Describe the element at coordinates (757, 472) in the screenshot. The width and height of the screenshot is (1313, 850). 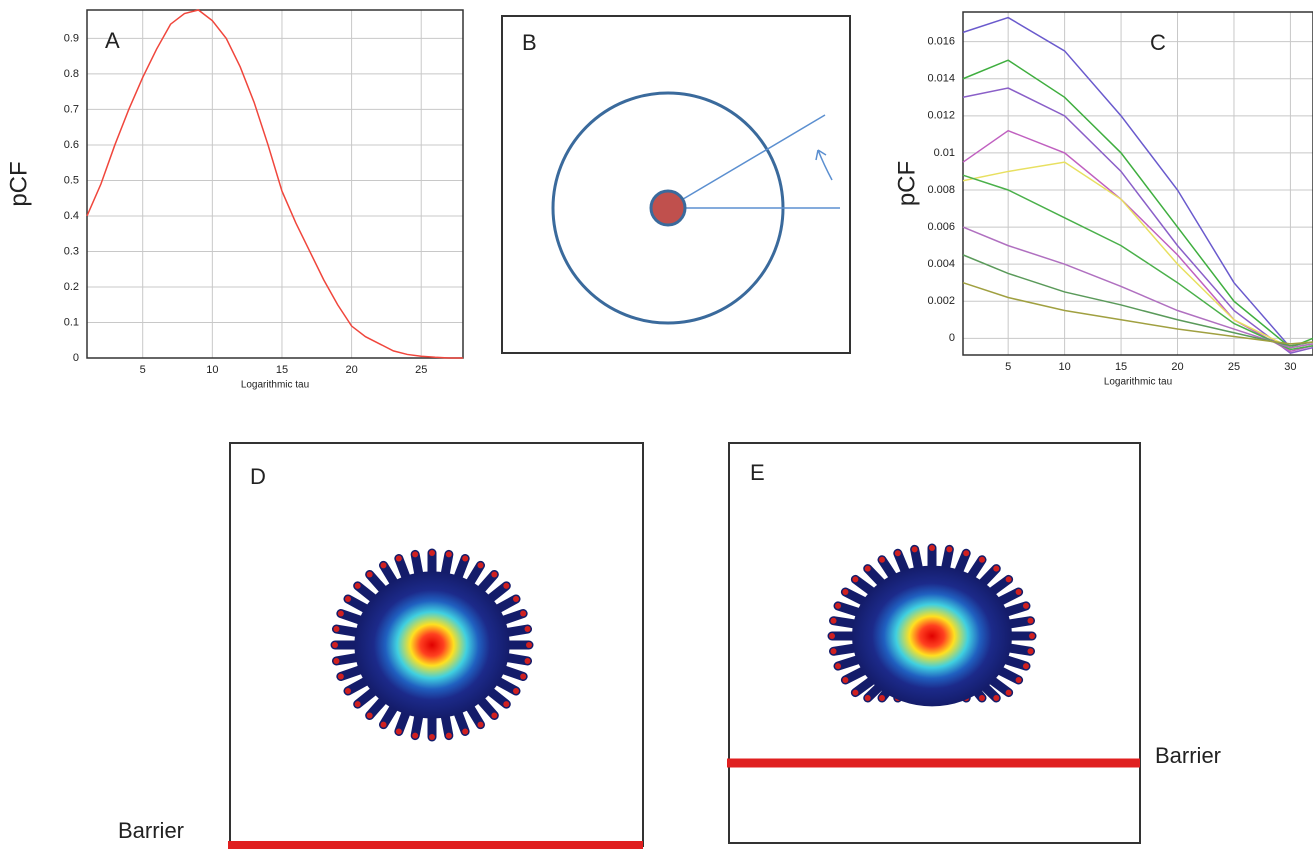
I see `panel-label: E` at that location.